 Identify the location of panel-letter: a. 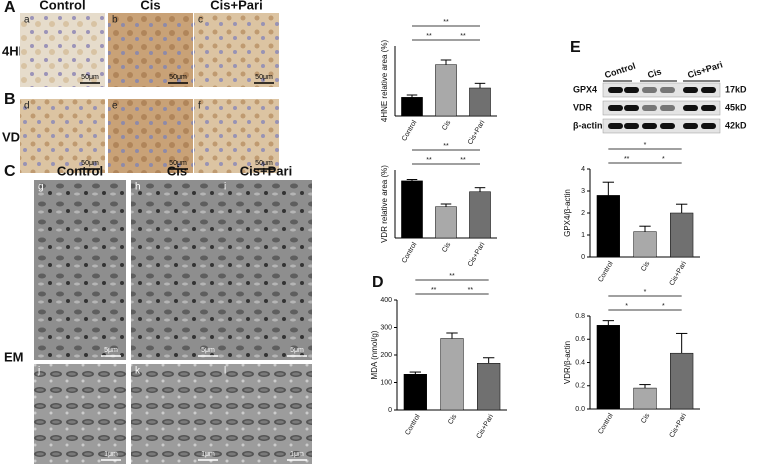
(27, 20).